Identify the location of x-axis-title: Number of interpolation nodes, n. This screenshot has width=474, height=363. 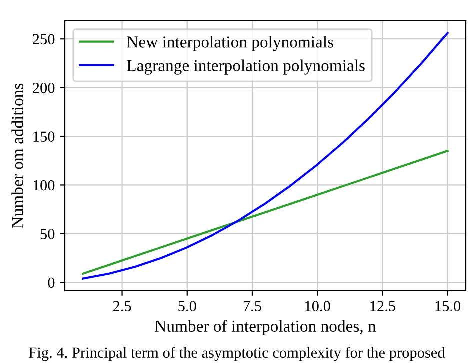
(265, 328).